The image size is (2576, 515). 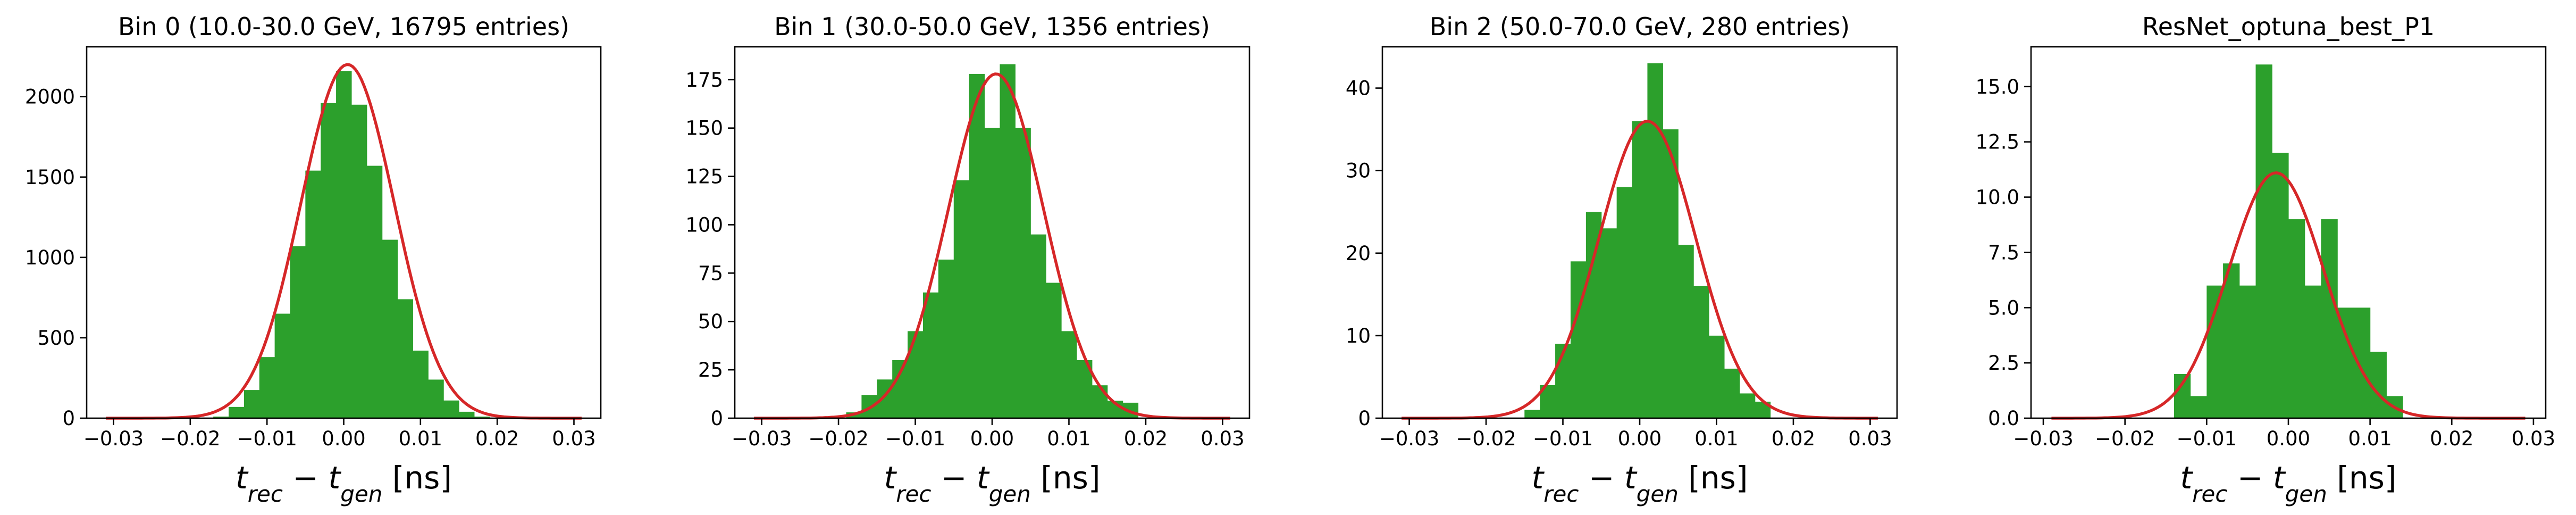 I want to click on chart-title: Bin 0 (10.0-30.0 GeV, 16795 entries), so click(x=343, y=26).